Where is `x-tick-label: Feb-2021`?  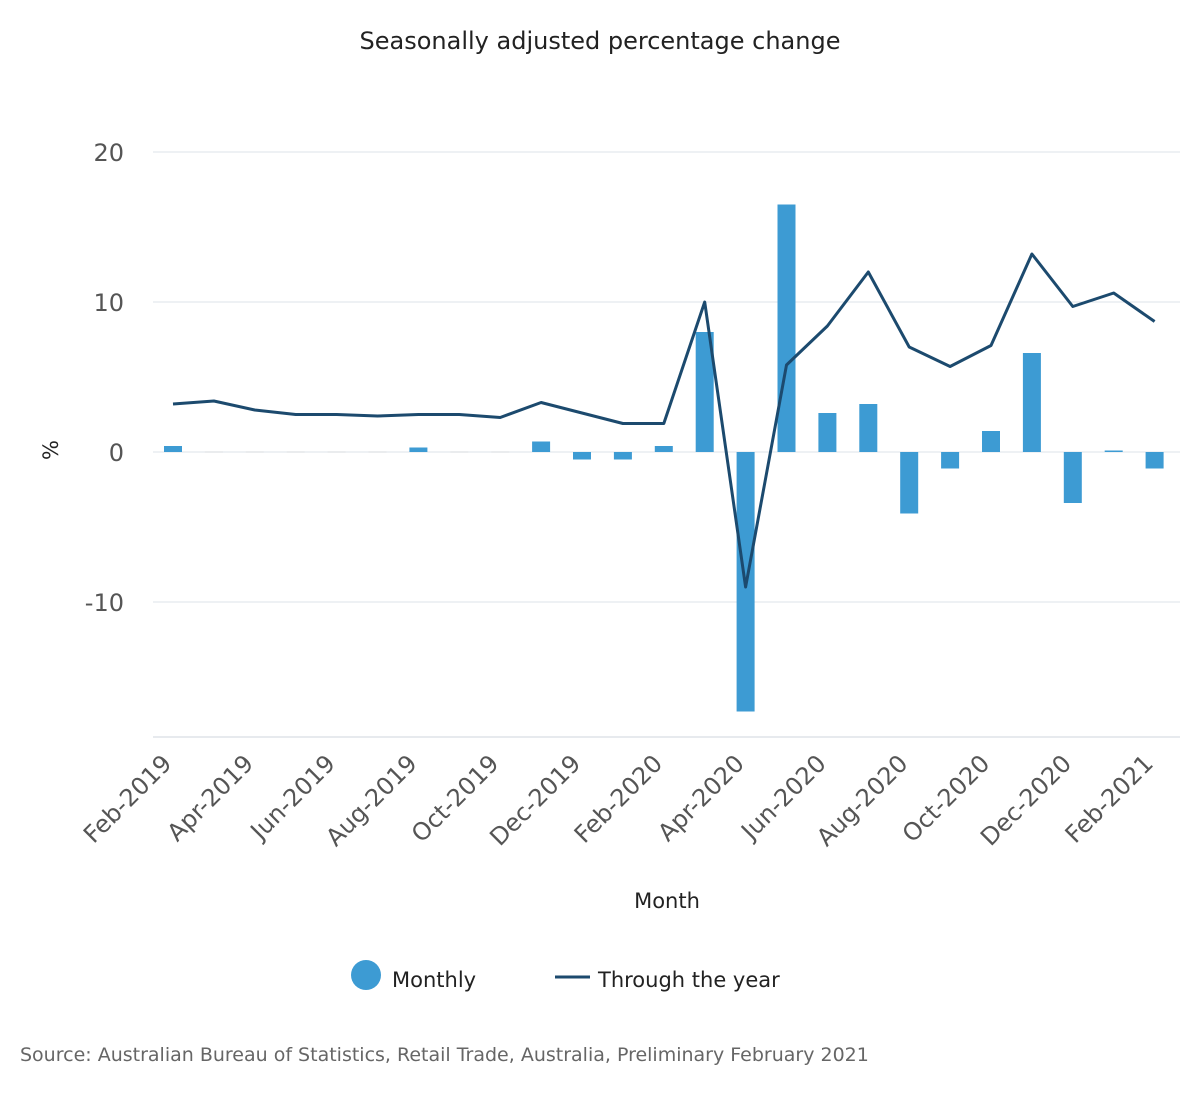
x-tick-label: Feb-2021 is located at coordinates (1109, 798).